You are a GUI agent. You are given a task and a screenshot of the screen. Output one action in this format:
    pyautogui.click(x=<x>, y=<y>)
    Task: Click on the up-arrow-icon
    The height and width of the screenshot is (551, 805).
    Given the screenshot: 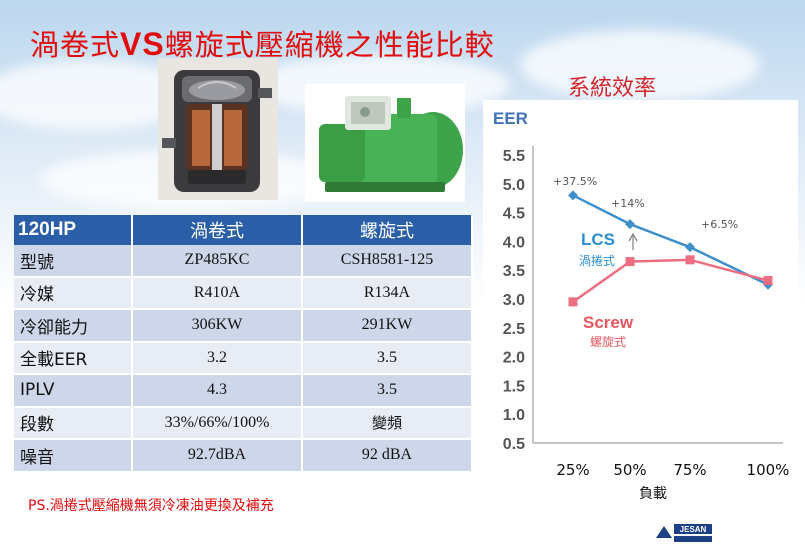 What is the action you would take?
    pyautogui.click(x=633, y=241)
    